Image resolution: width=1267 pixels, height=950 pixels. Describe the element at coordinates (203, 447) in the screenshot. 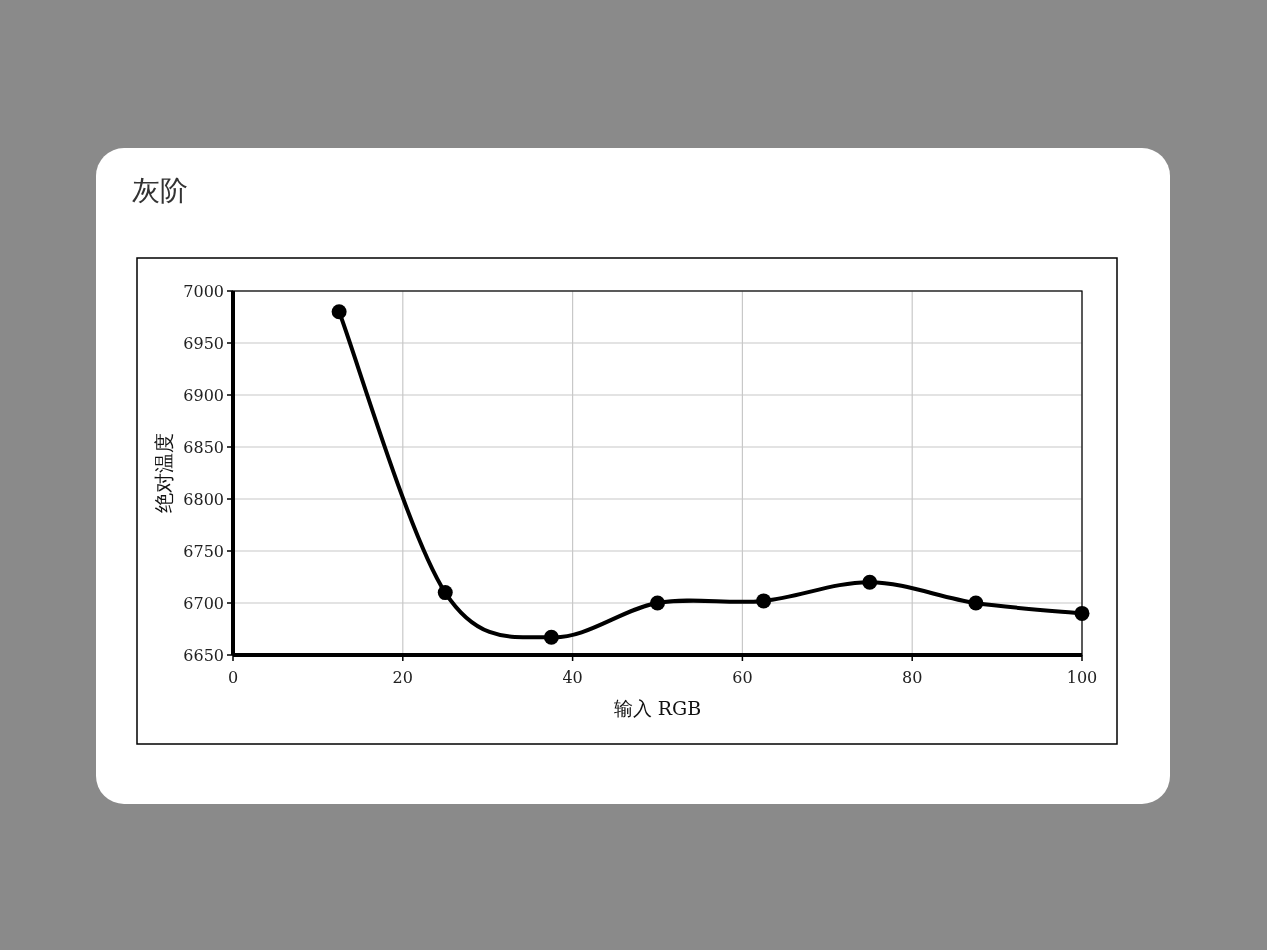

I see `y-tick-label: 6850` at that location.